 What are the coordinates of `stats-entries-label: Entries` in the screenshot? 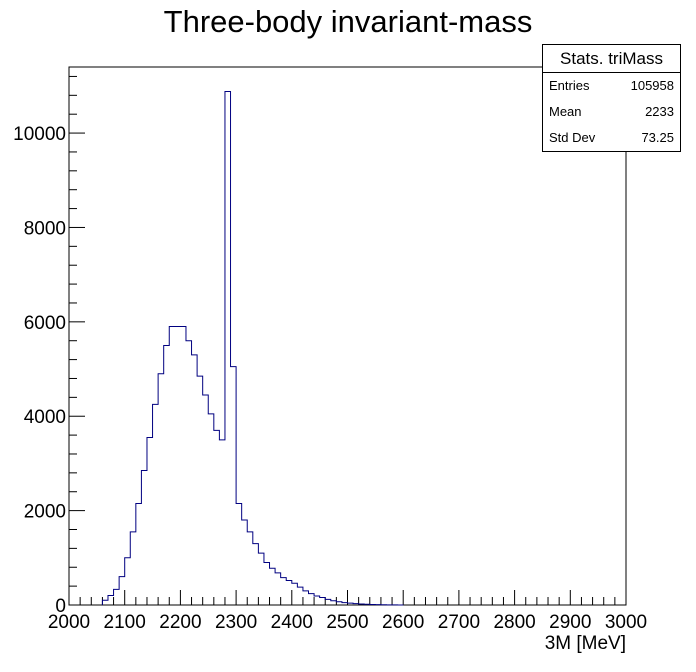 It's located at (569, 85).